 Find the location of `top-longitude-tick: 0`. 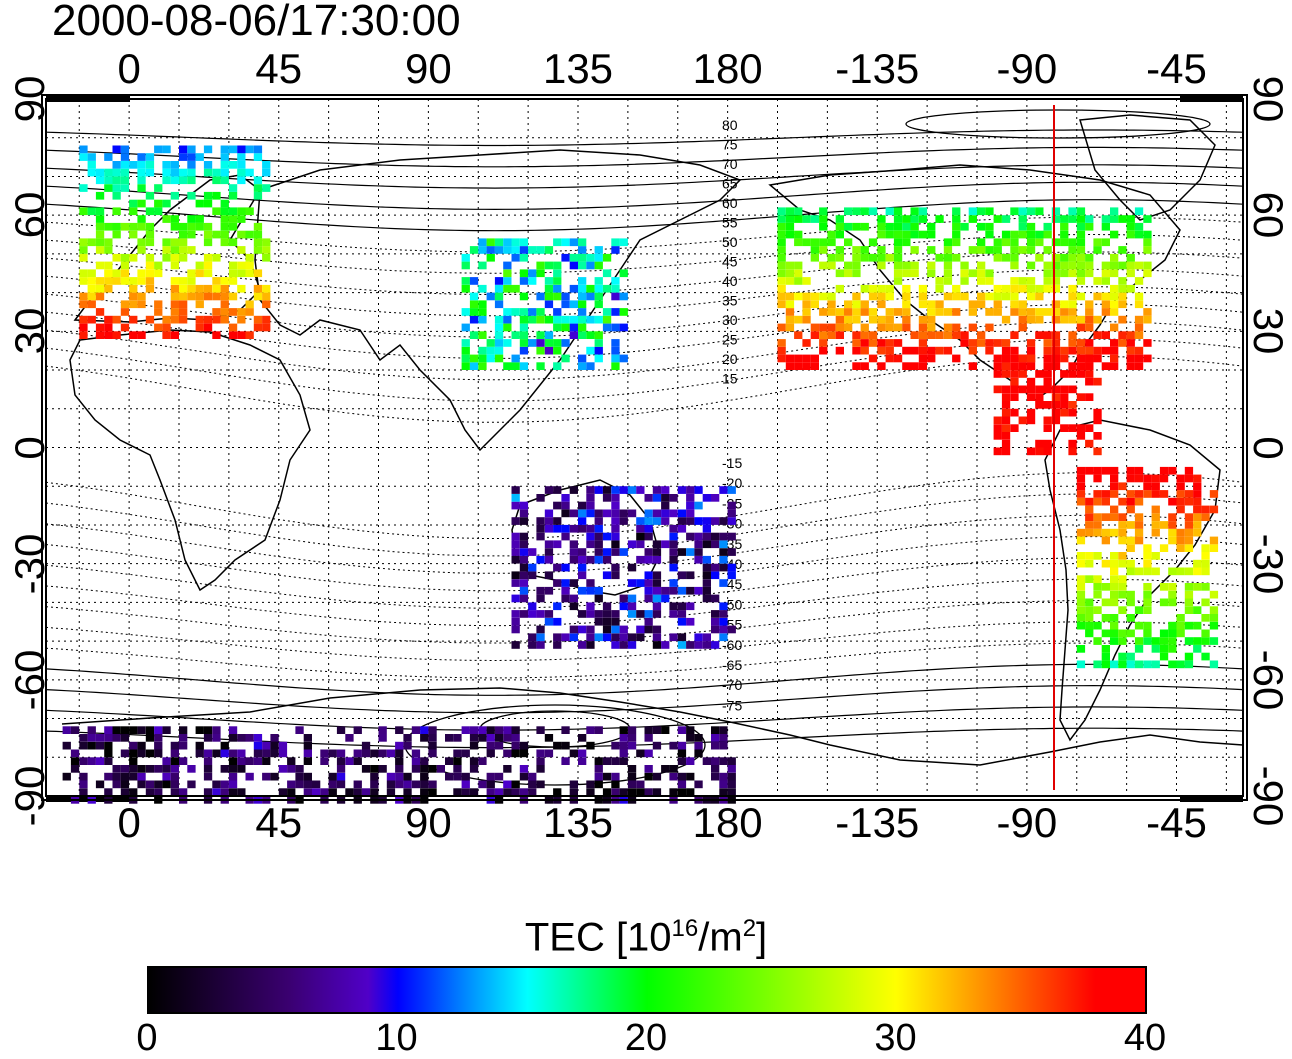

top-longitude-tick: 0 is located at coordinates (129, 68).